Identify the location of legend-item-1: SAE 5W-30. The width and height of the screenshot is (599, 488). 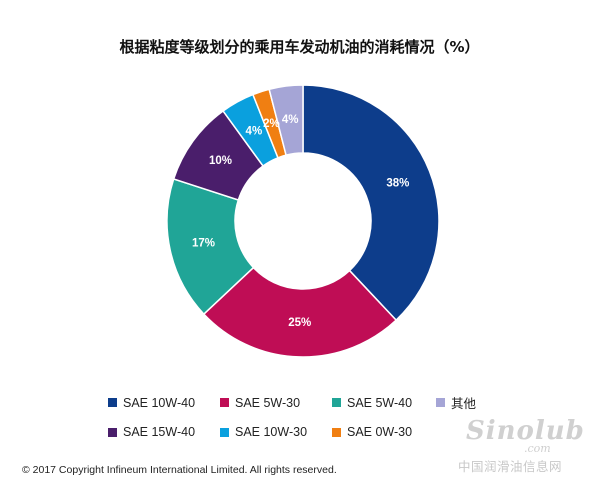
(276, 402).